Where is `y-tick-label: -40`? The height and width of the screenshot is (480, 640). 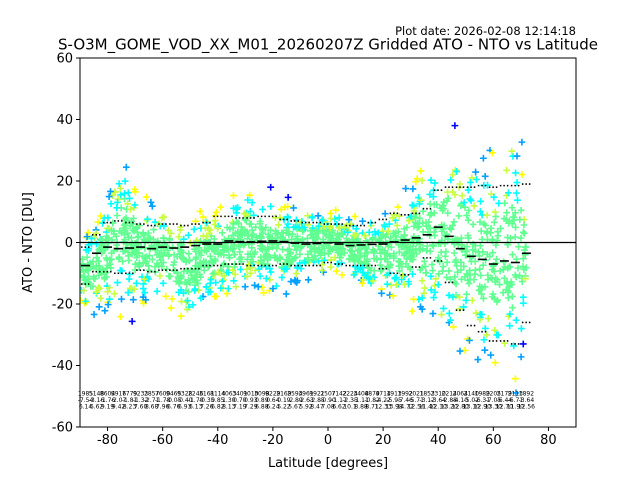
y-tick-label: -40 is located at coordinates (62, 366).